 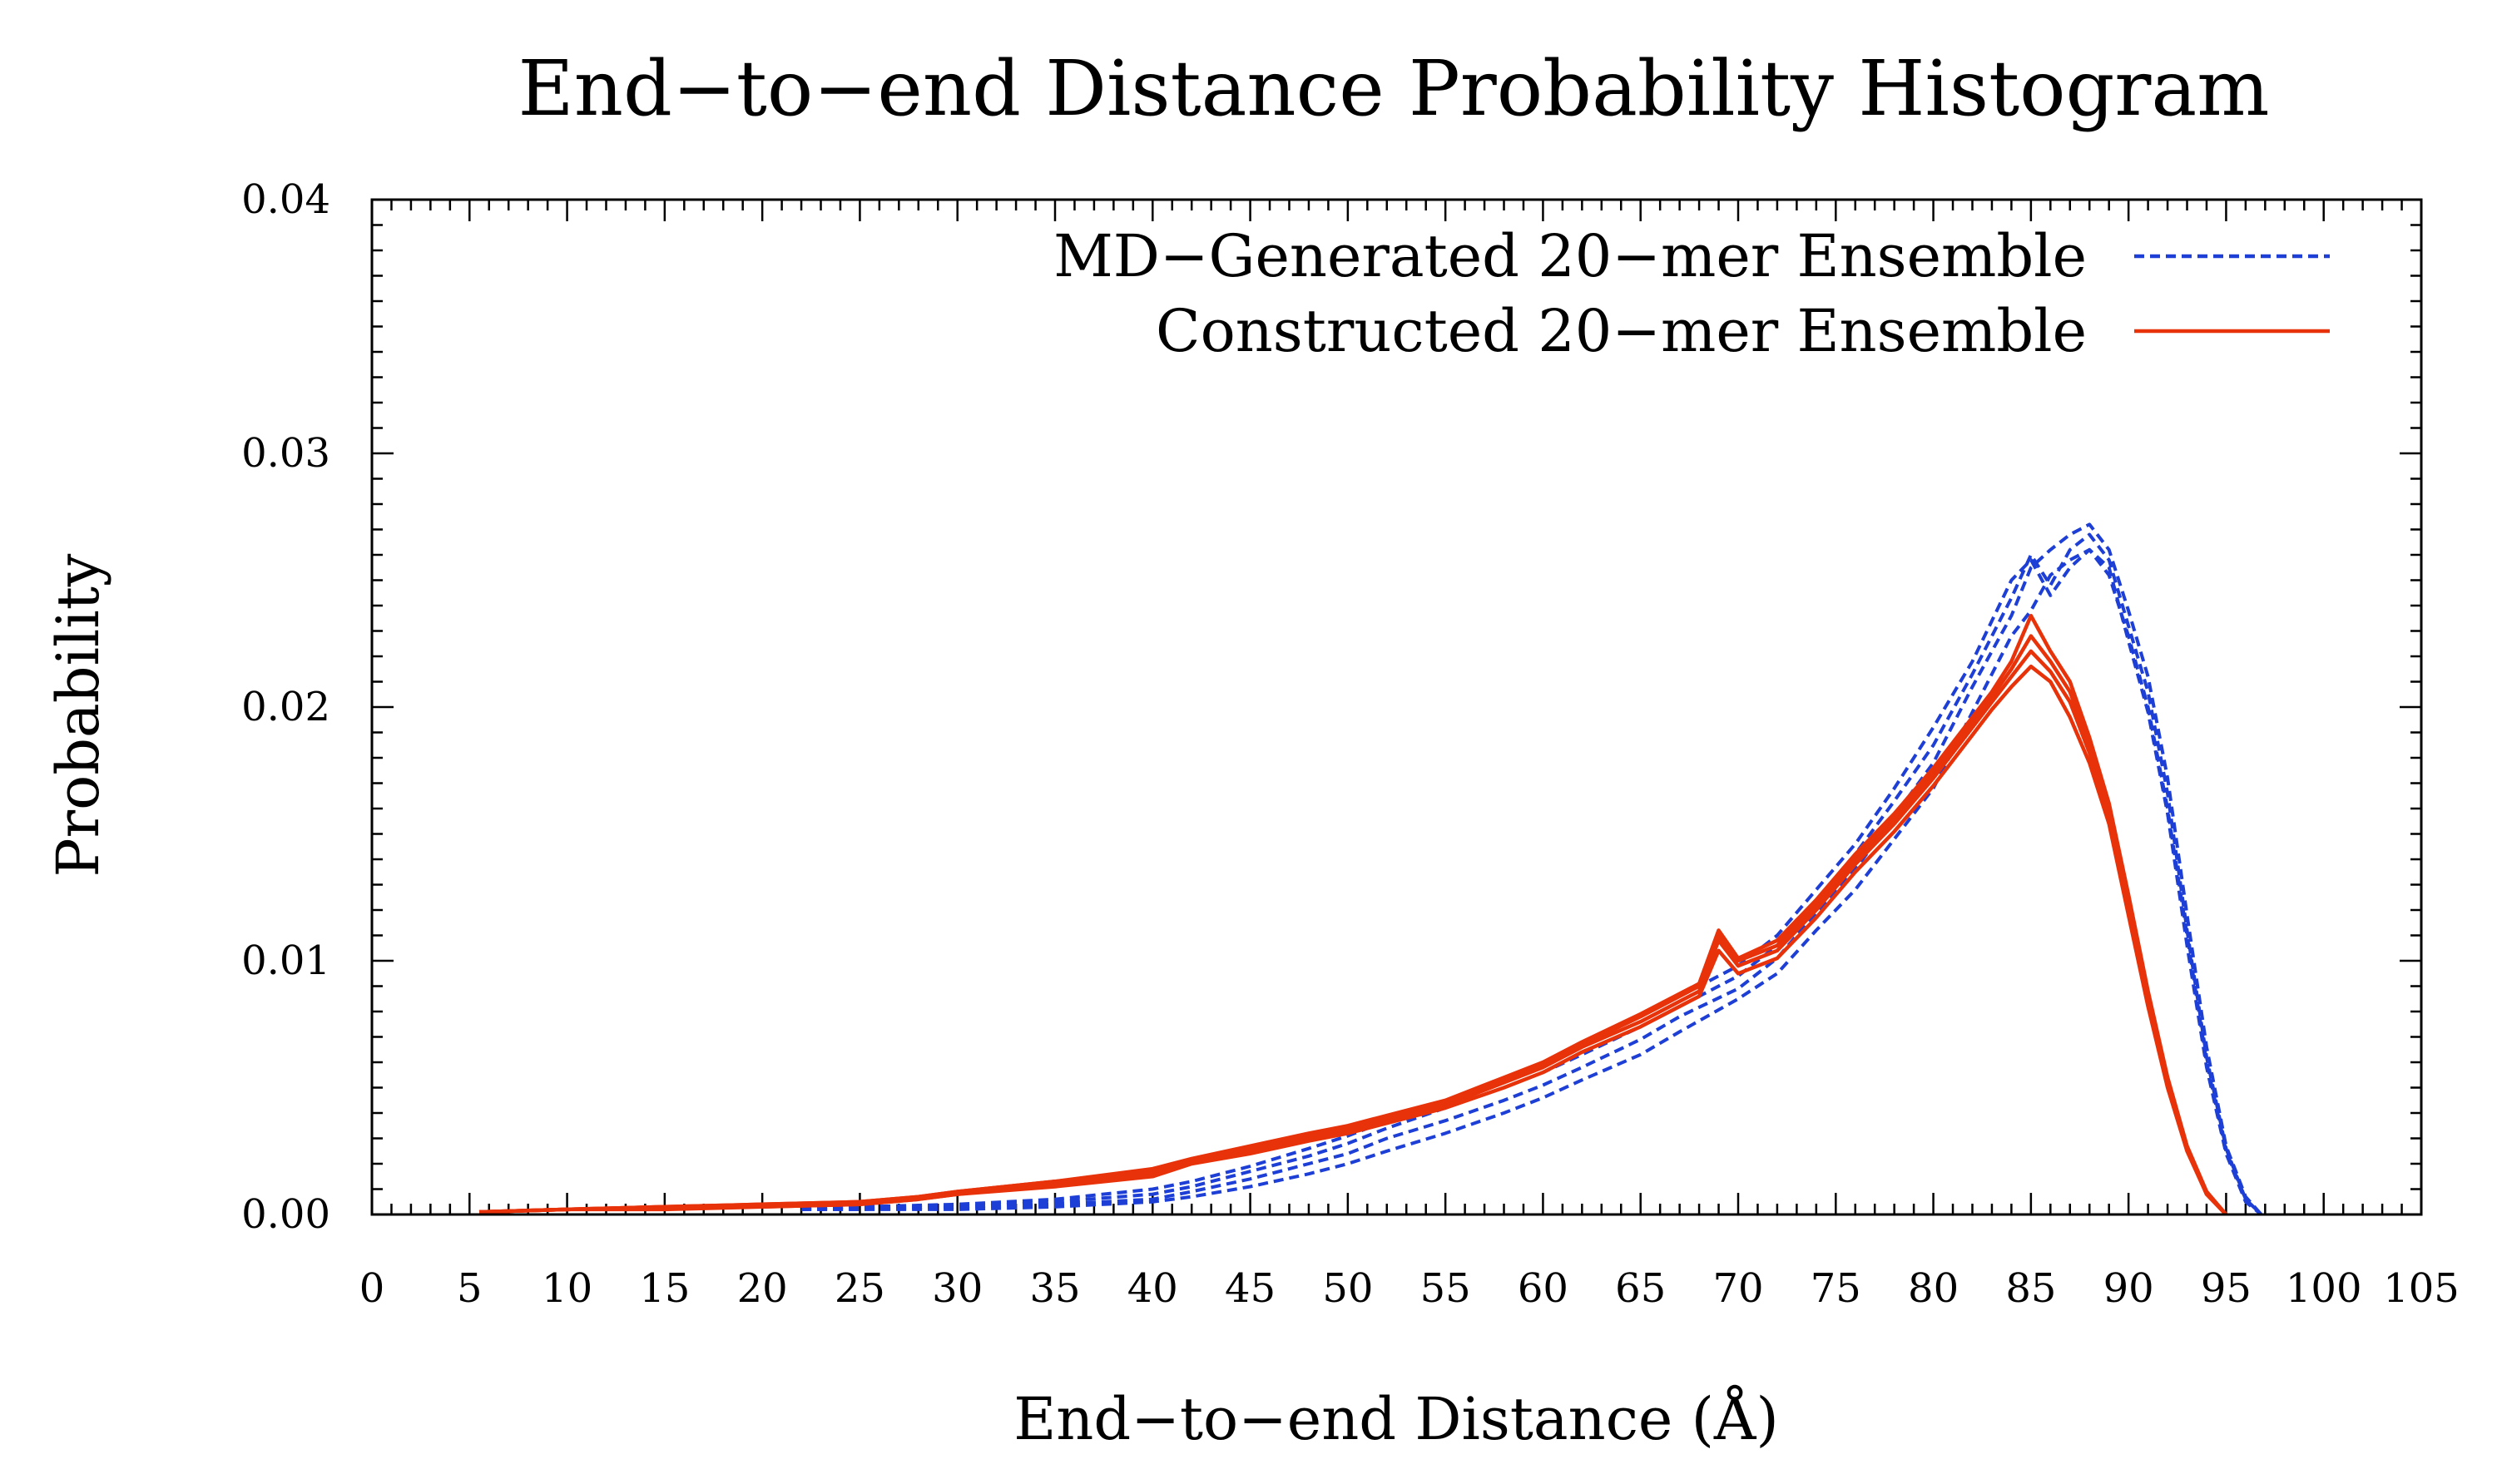 I want to click on x-tick-label: 85, so click(x=2030, y=1288).